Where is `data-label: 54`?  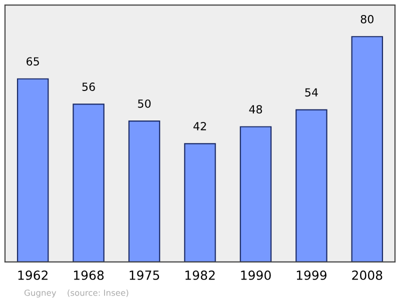 data-label: 54 is located at coordinates (311, 92).